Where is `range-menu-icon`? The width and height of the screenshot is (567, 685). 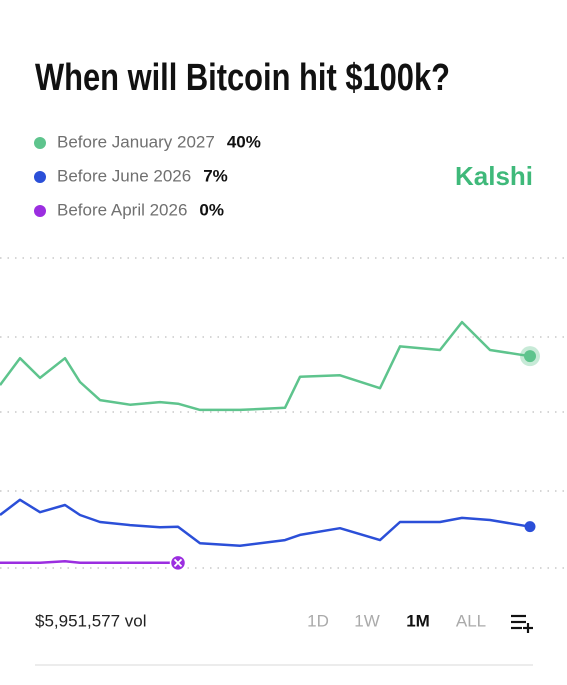
range-menu-icon is located at coordinates (522, 623).